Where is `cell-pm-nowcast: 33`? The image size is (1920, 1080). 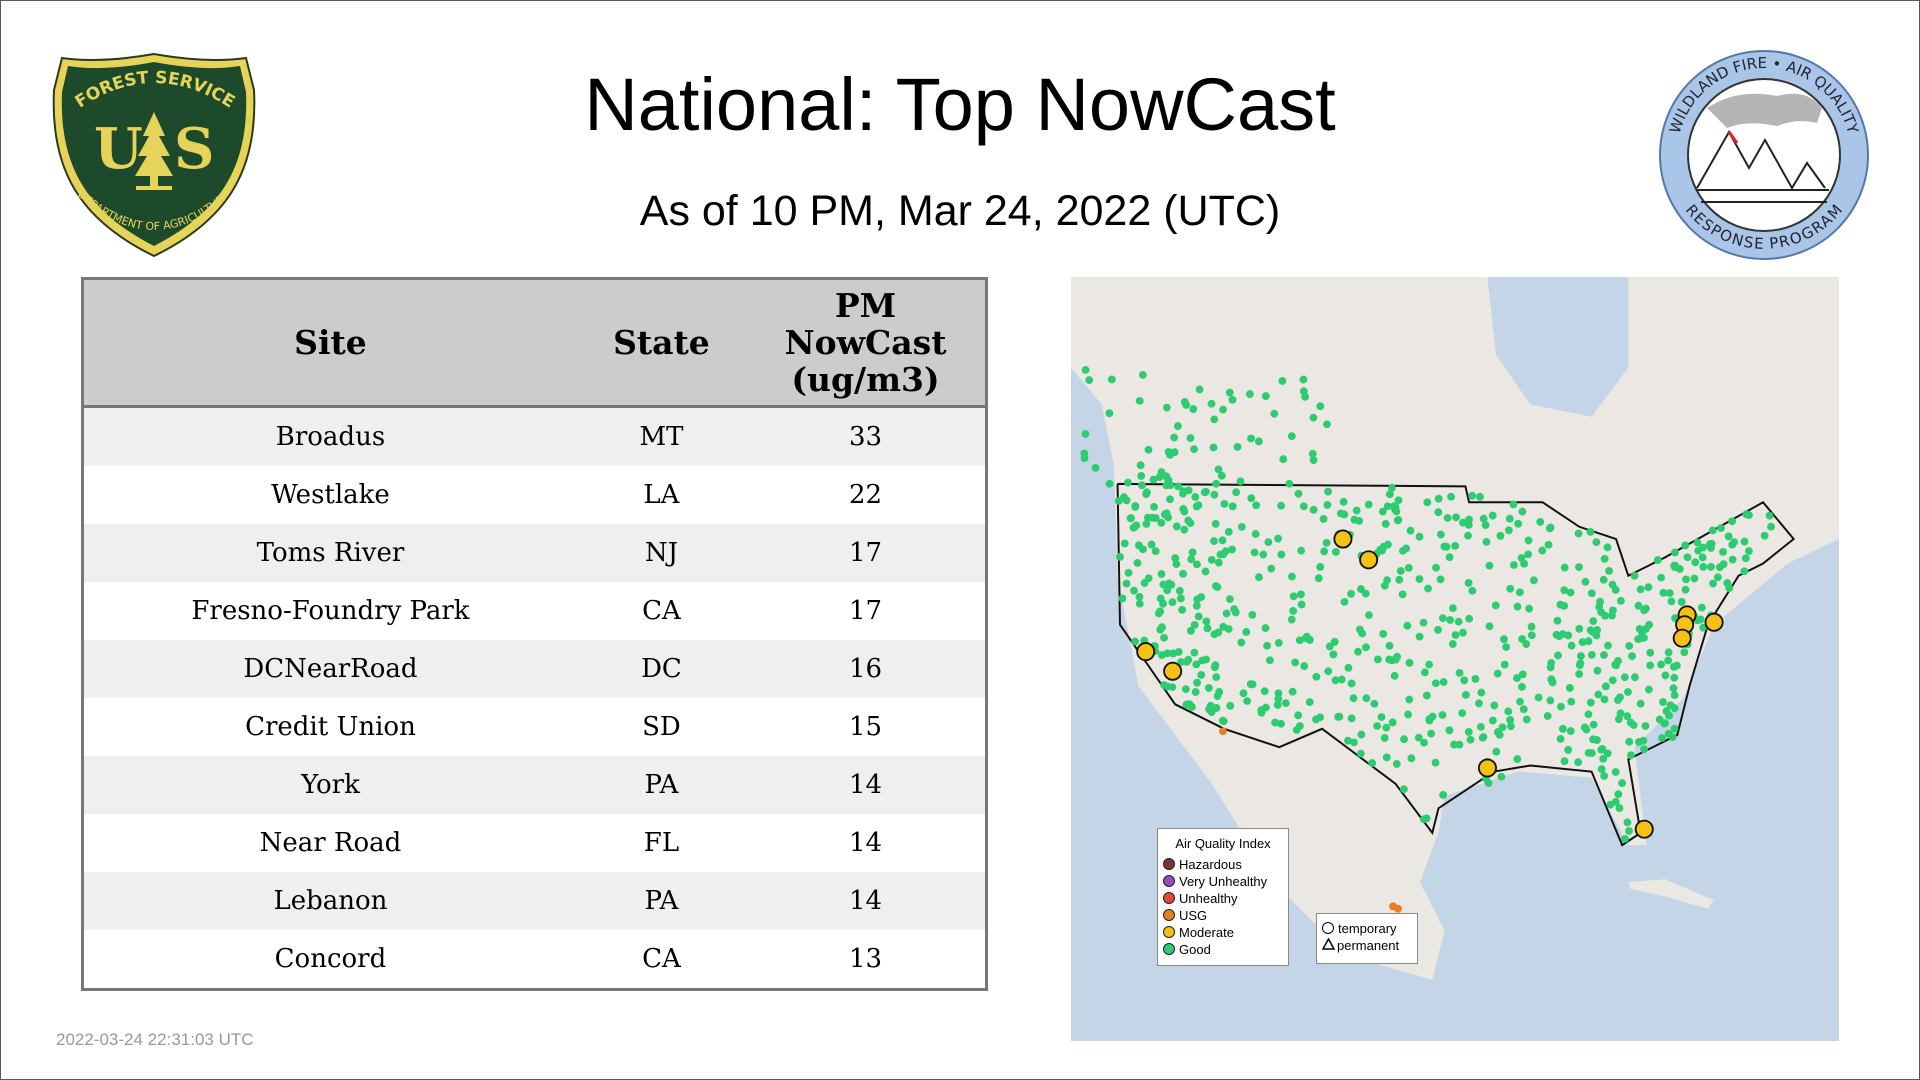
cell-pm-nowcast: 33 is located at coordinates (866, 436).